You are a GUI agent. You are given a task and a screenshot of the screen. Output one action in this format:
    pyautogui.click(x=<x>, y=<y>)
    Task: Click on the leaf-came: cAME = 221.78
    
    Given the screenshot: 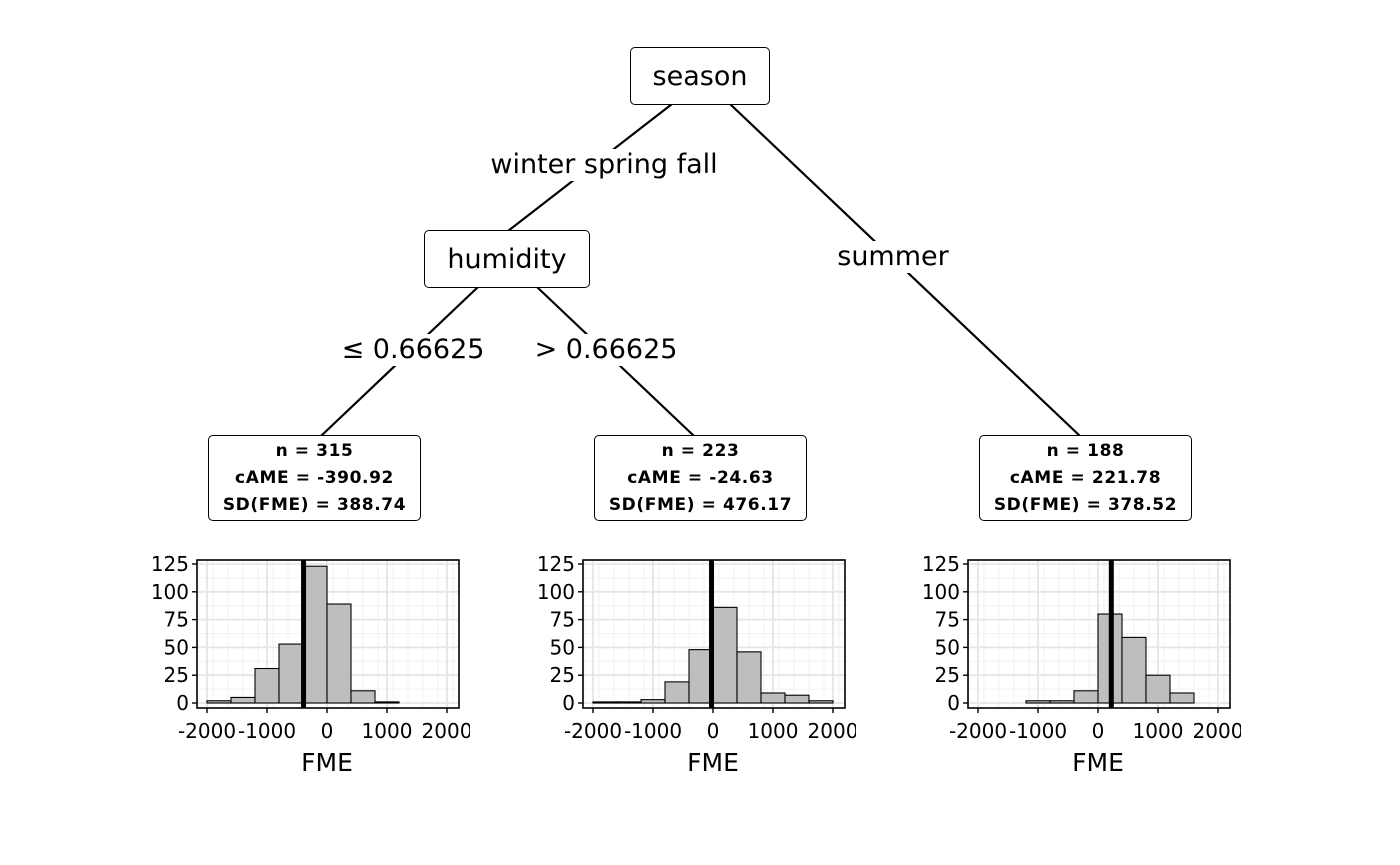 What is the action you would take?
    pyautogui.click(x=1085, y=477)
    